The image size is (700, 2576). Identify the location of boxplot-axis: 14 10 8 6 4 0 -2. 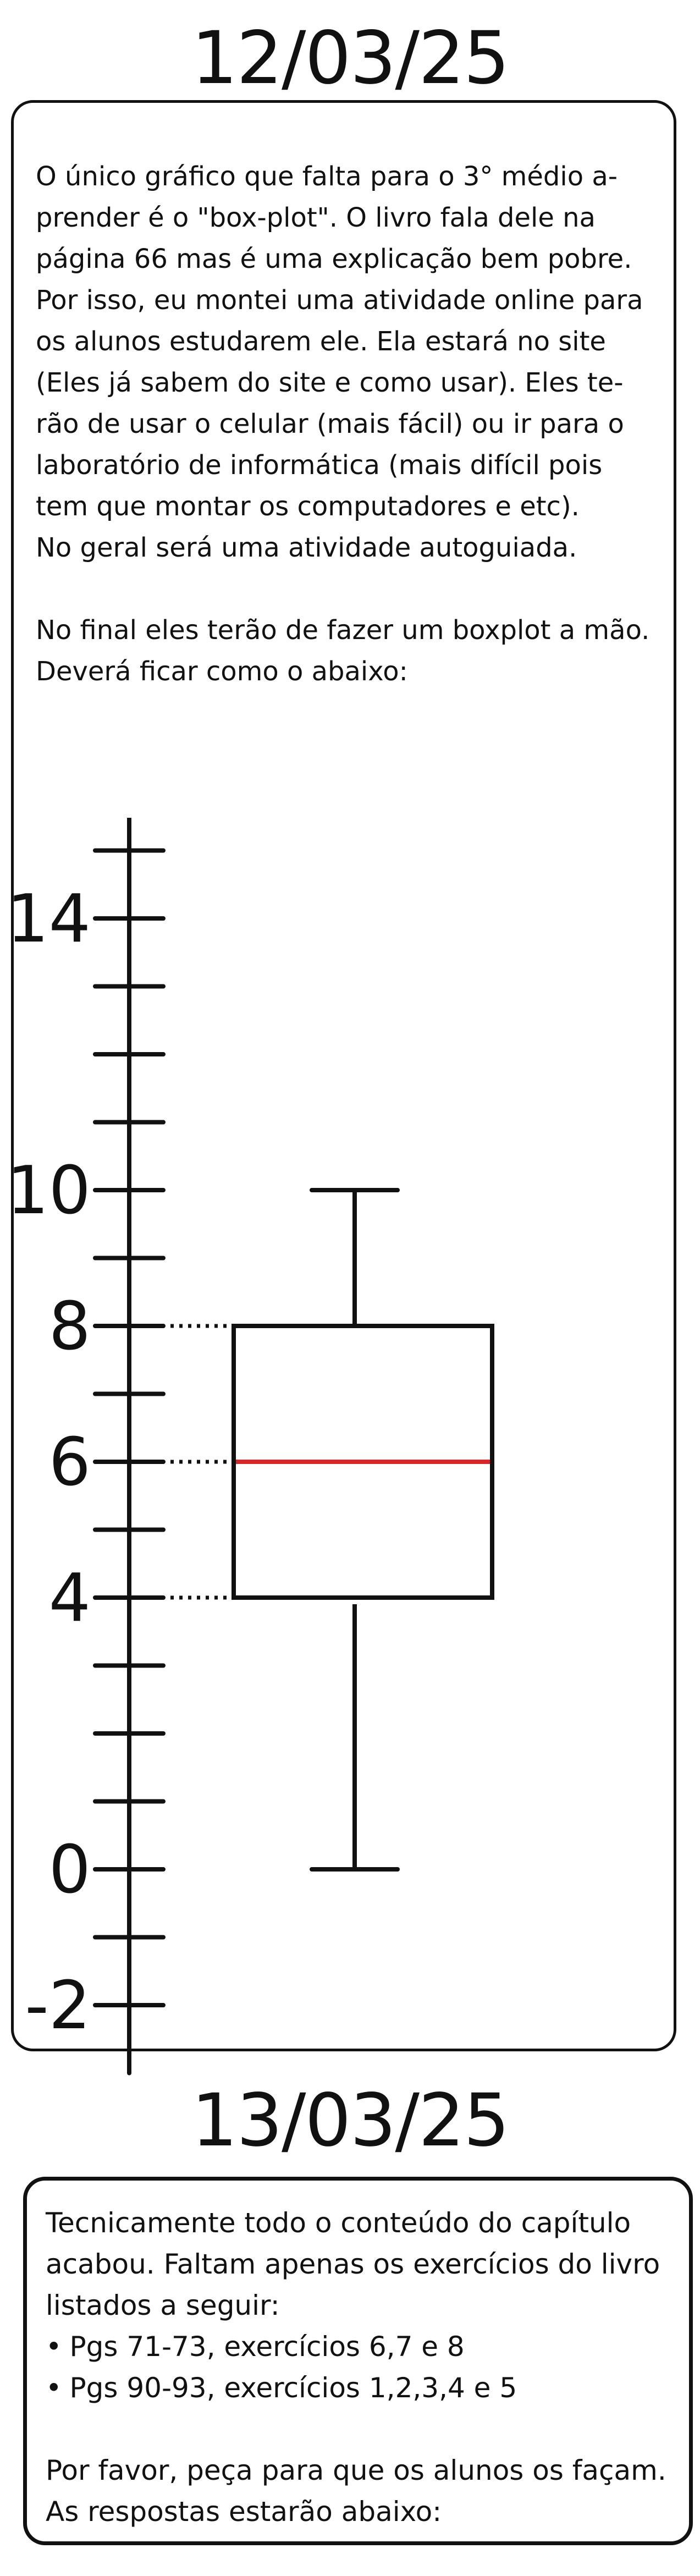
(90, 1447).